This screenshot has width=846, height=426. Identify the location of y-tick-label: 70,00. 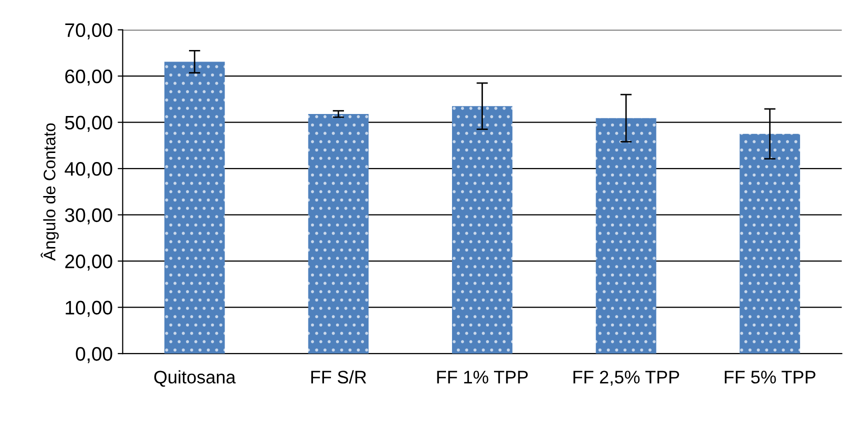
(88, 31).